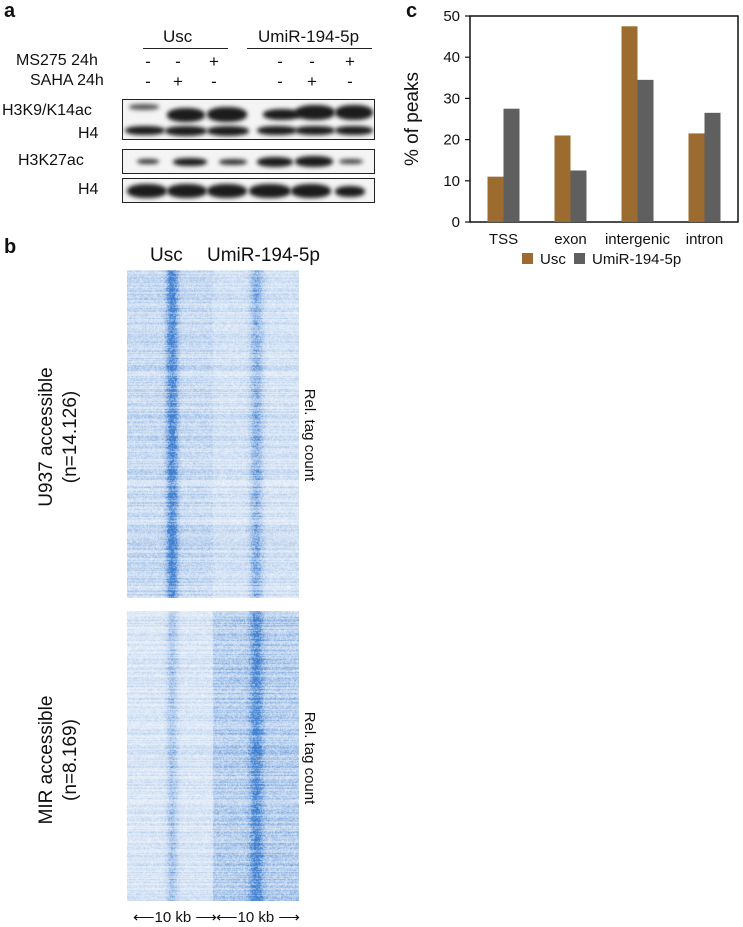  I want to click on scale-bar-umir: ⟵10 kb ⟶, so click(258, 917).